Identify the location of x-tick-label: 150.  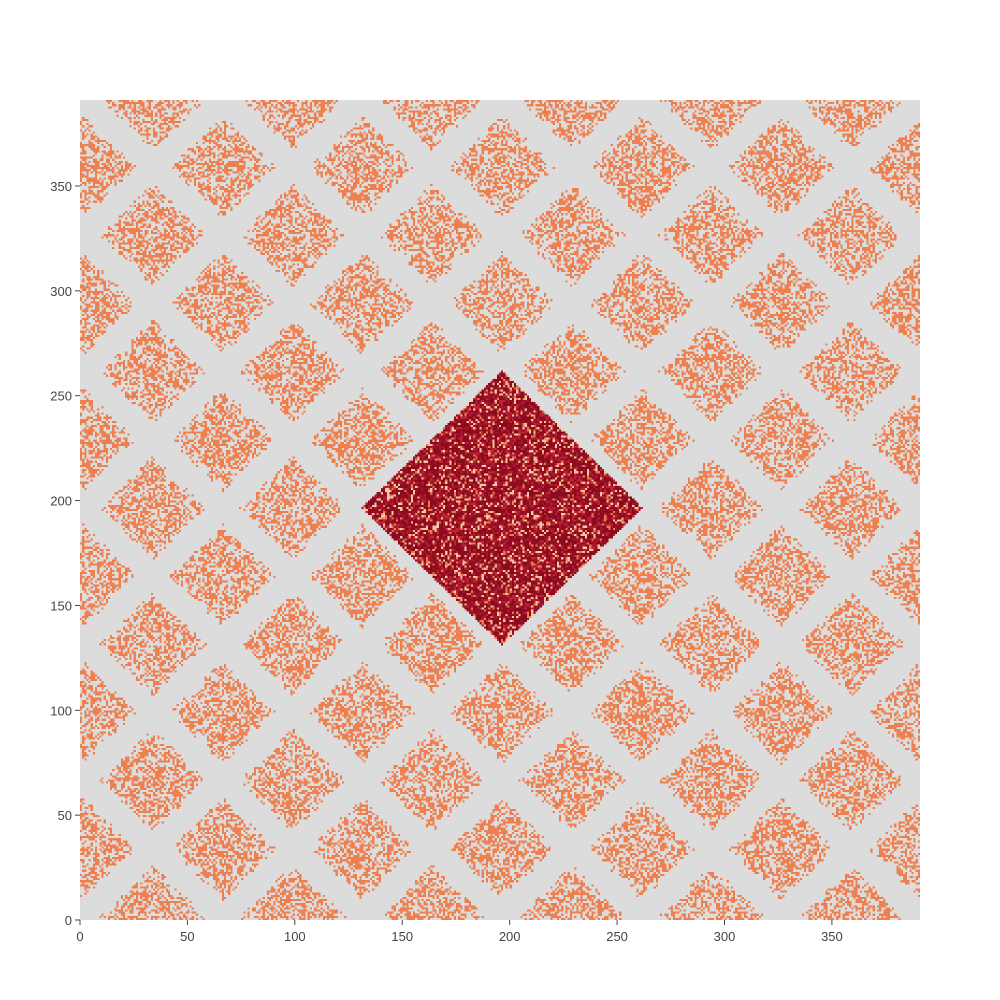
(402, 936).